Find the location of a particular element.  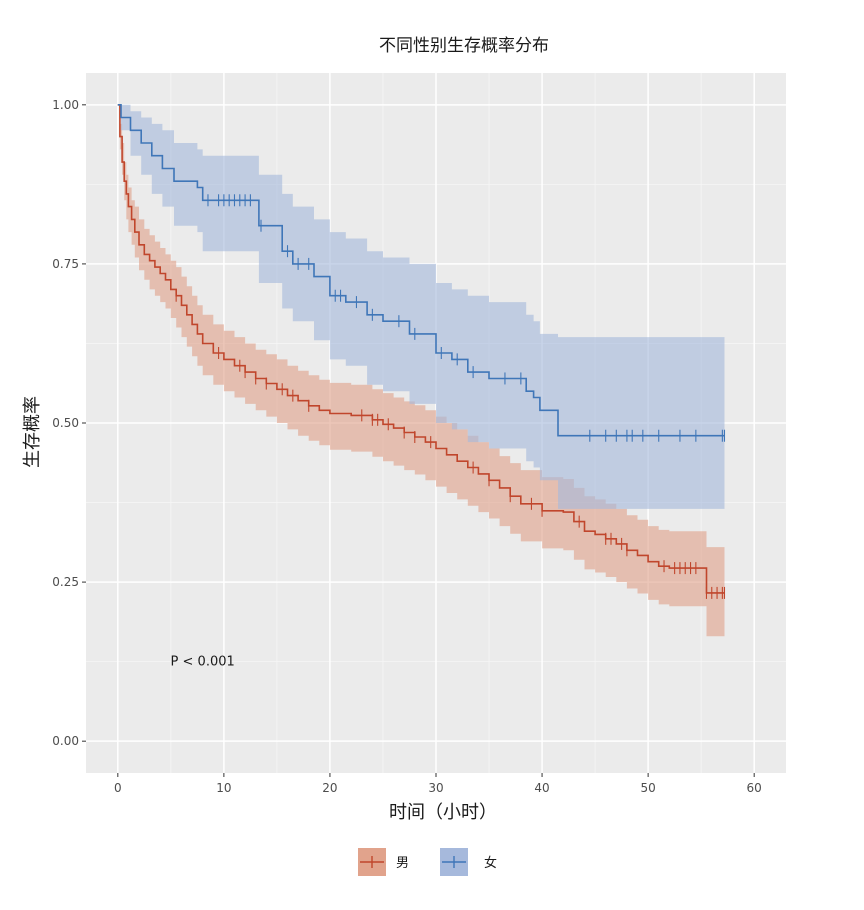

x-tick-label: 0 is located at coordinates (118, 788).